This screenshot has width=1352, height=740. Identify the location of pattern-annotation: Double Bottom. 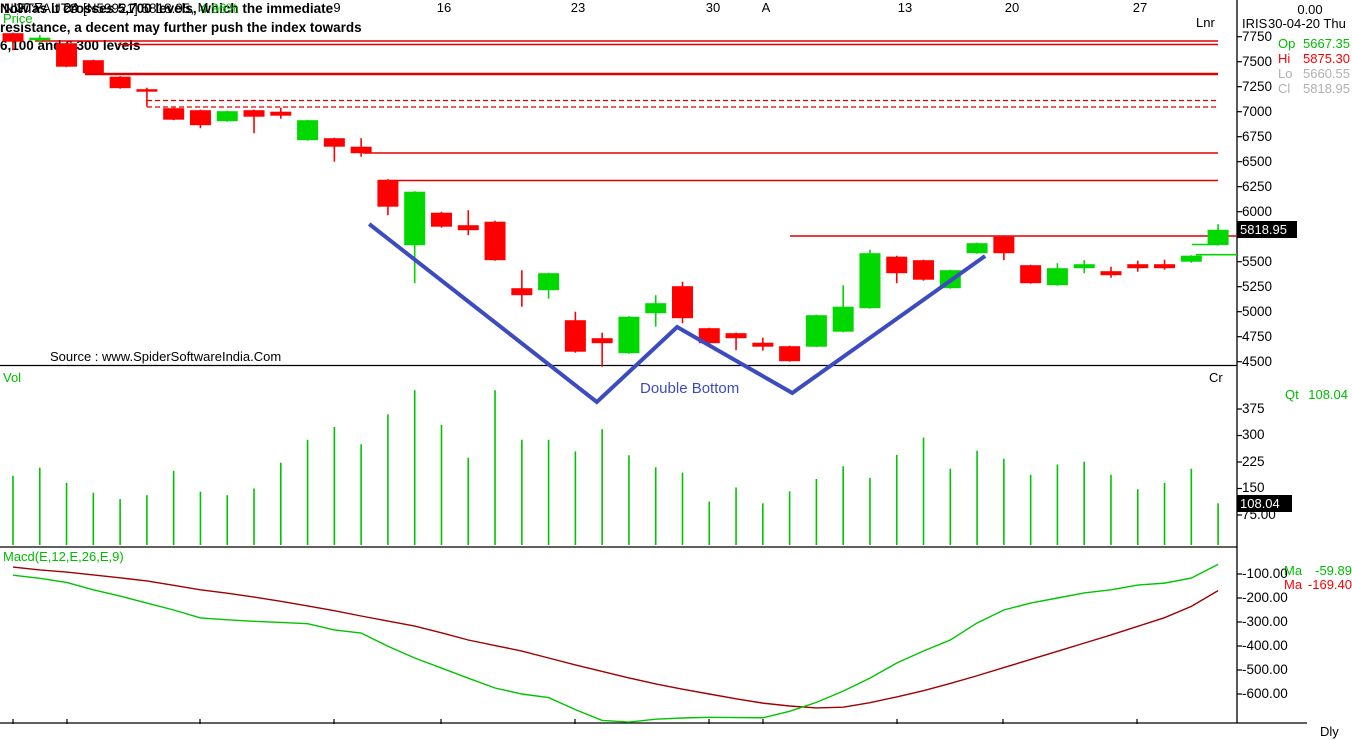
(690, 388).